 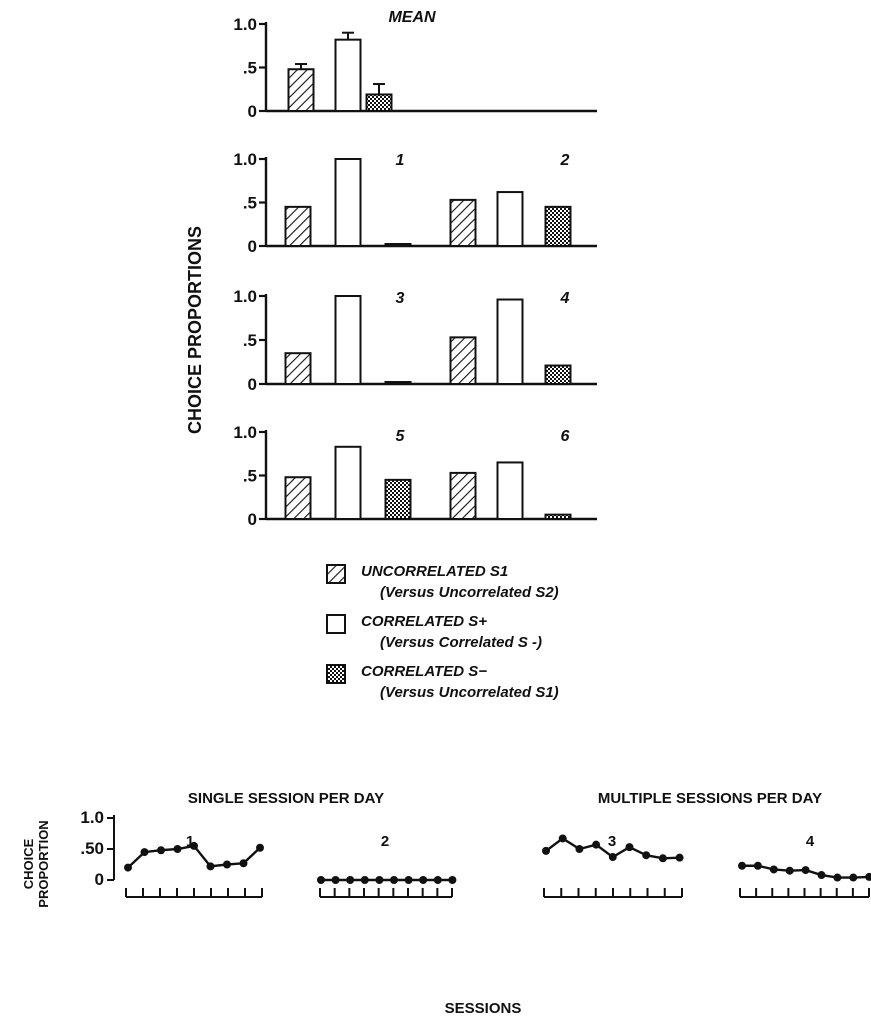 I want to click on legend-label: CORRELATED S+, so click(x=424, y=621).